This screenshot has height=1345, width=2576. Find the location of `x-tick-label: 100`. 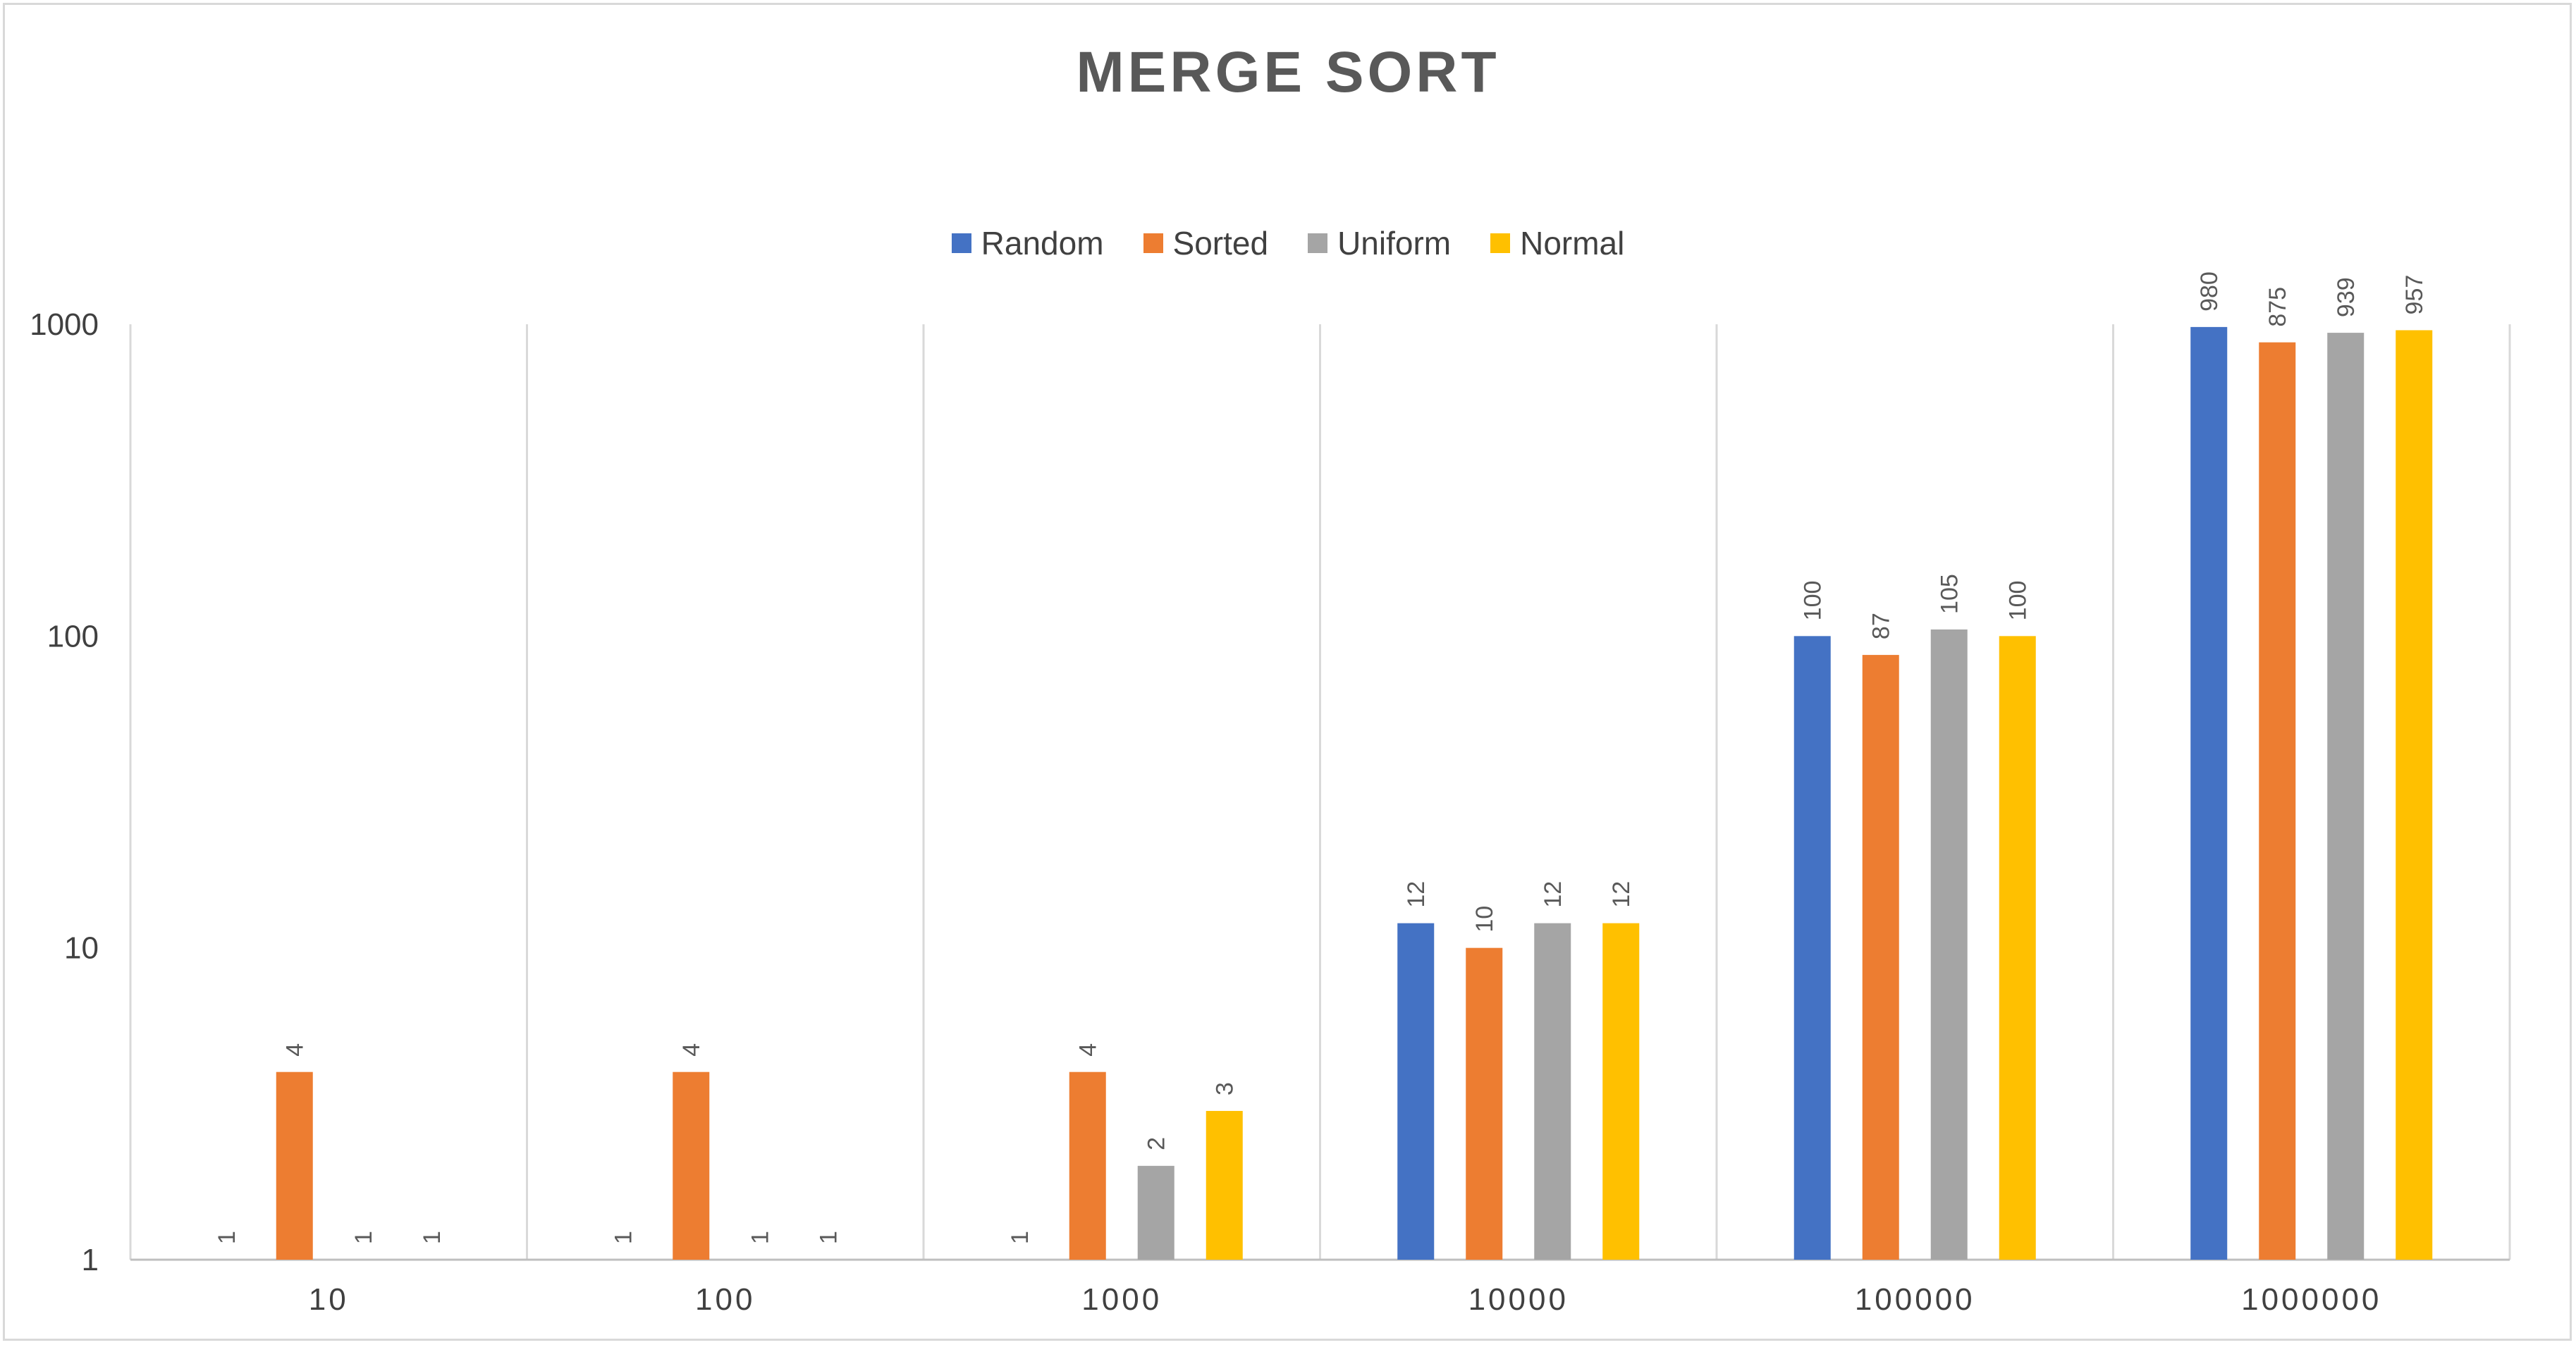

x-tick-label: 100 is located at coordinates (725, 1300).